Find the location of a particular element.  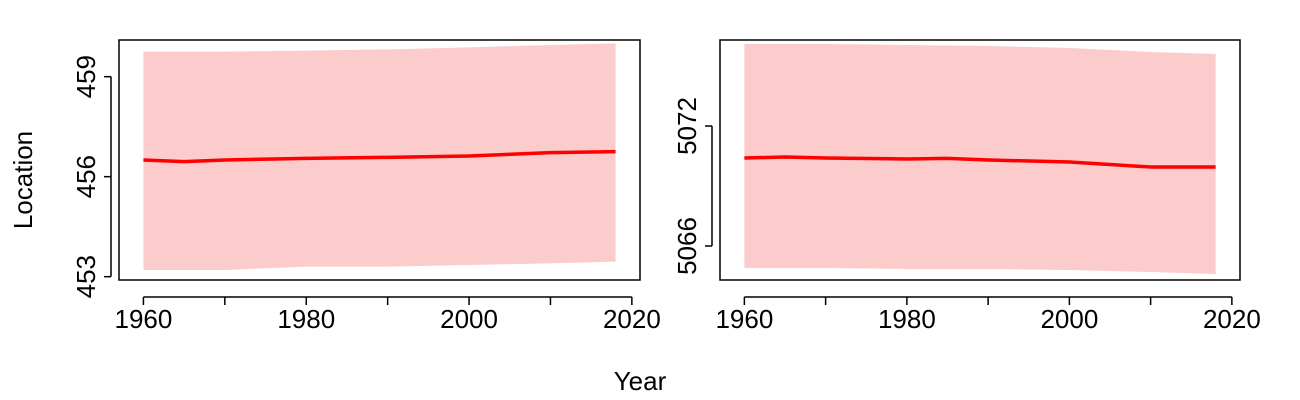

y-tick-label: 5072 is located at coordinates (687, 126).